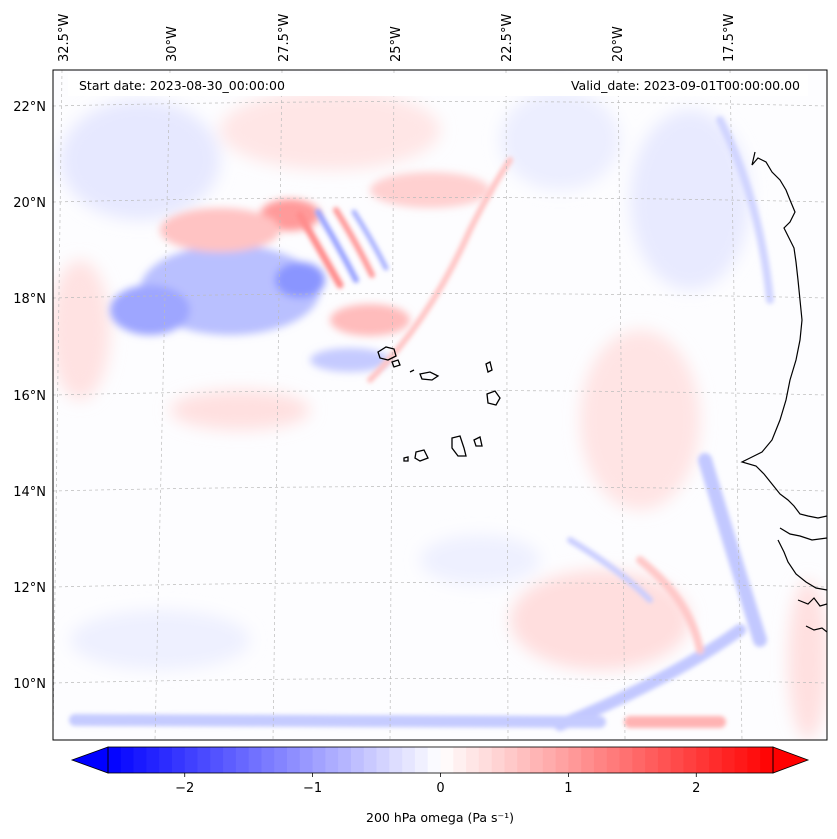 The height and width of the screenshot is (839, 837). What do you see at coordinates (29, 396) in the screenshot?
I see `lat-label: 16°N` at bounding box center [29, 396].